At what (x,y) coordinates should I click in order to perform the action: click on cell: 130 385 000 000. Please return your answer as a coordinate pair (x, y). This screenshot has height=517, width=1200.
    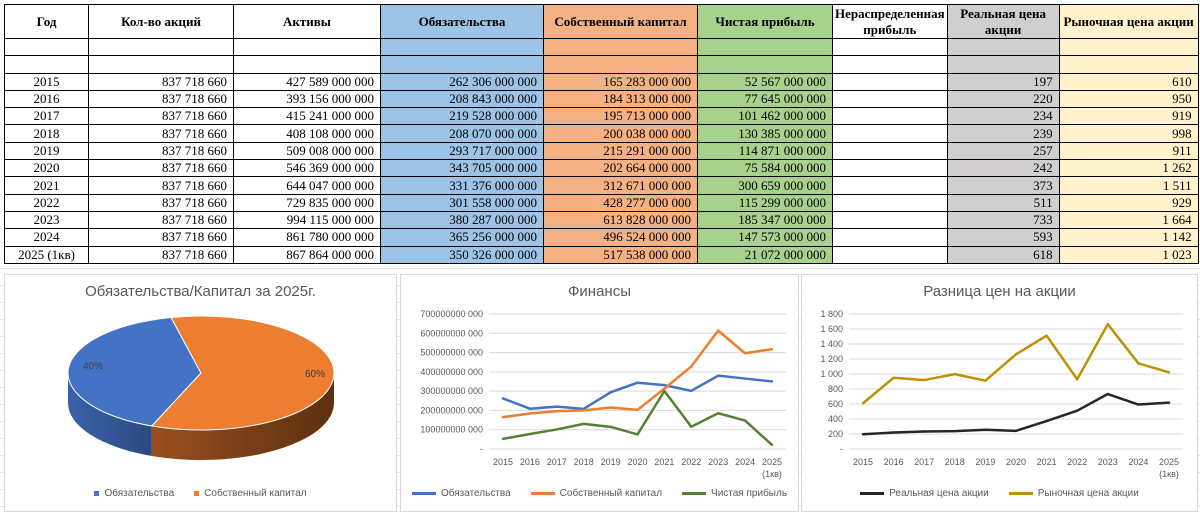
    Looking at the image, I should click on (765, 133).